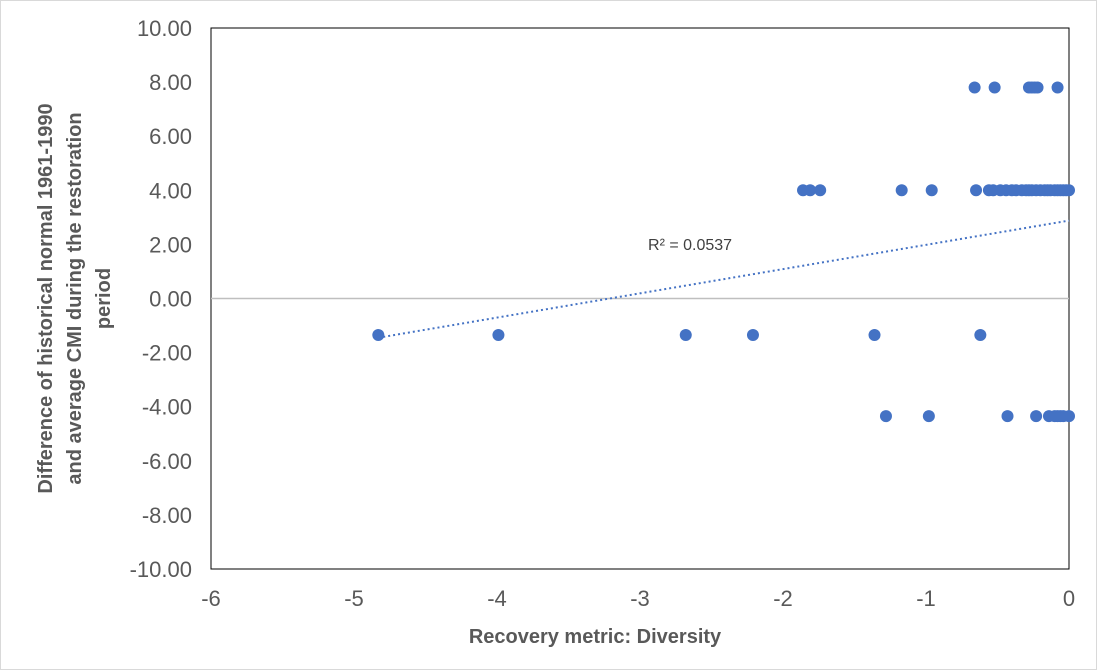 Image resolution: width=1097 pixels, height=670 pixels. What do you see at coordinates (211, 598) in the screenshot?
I see `x-tick-label: -6` at bounding box center [211, 598].